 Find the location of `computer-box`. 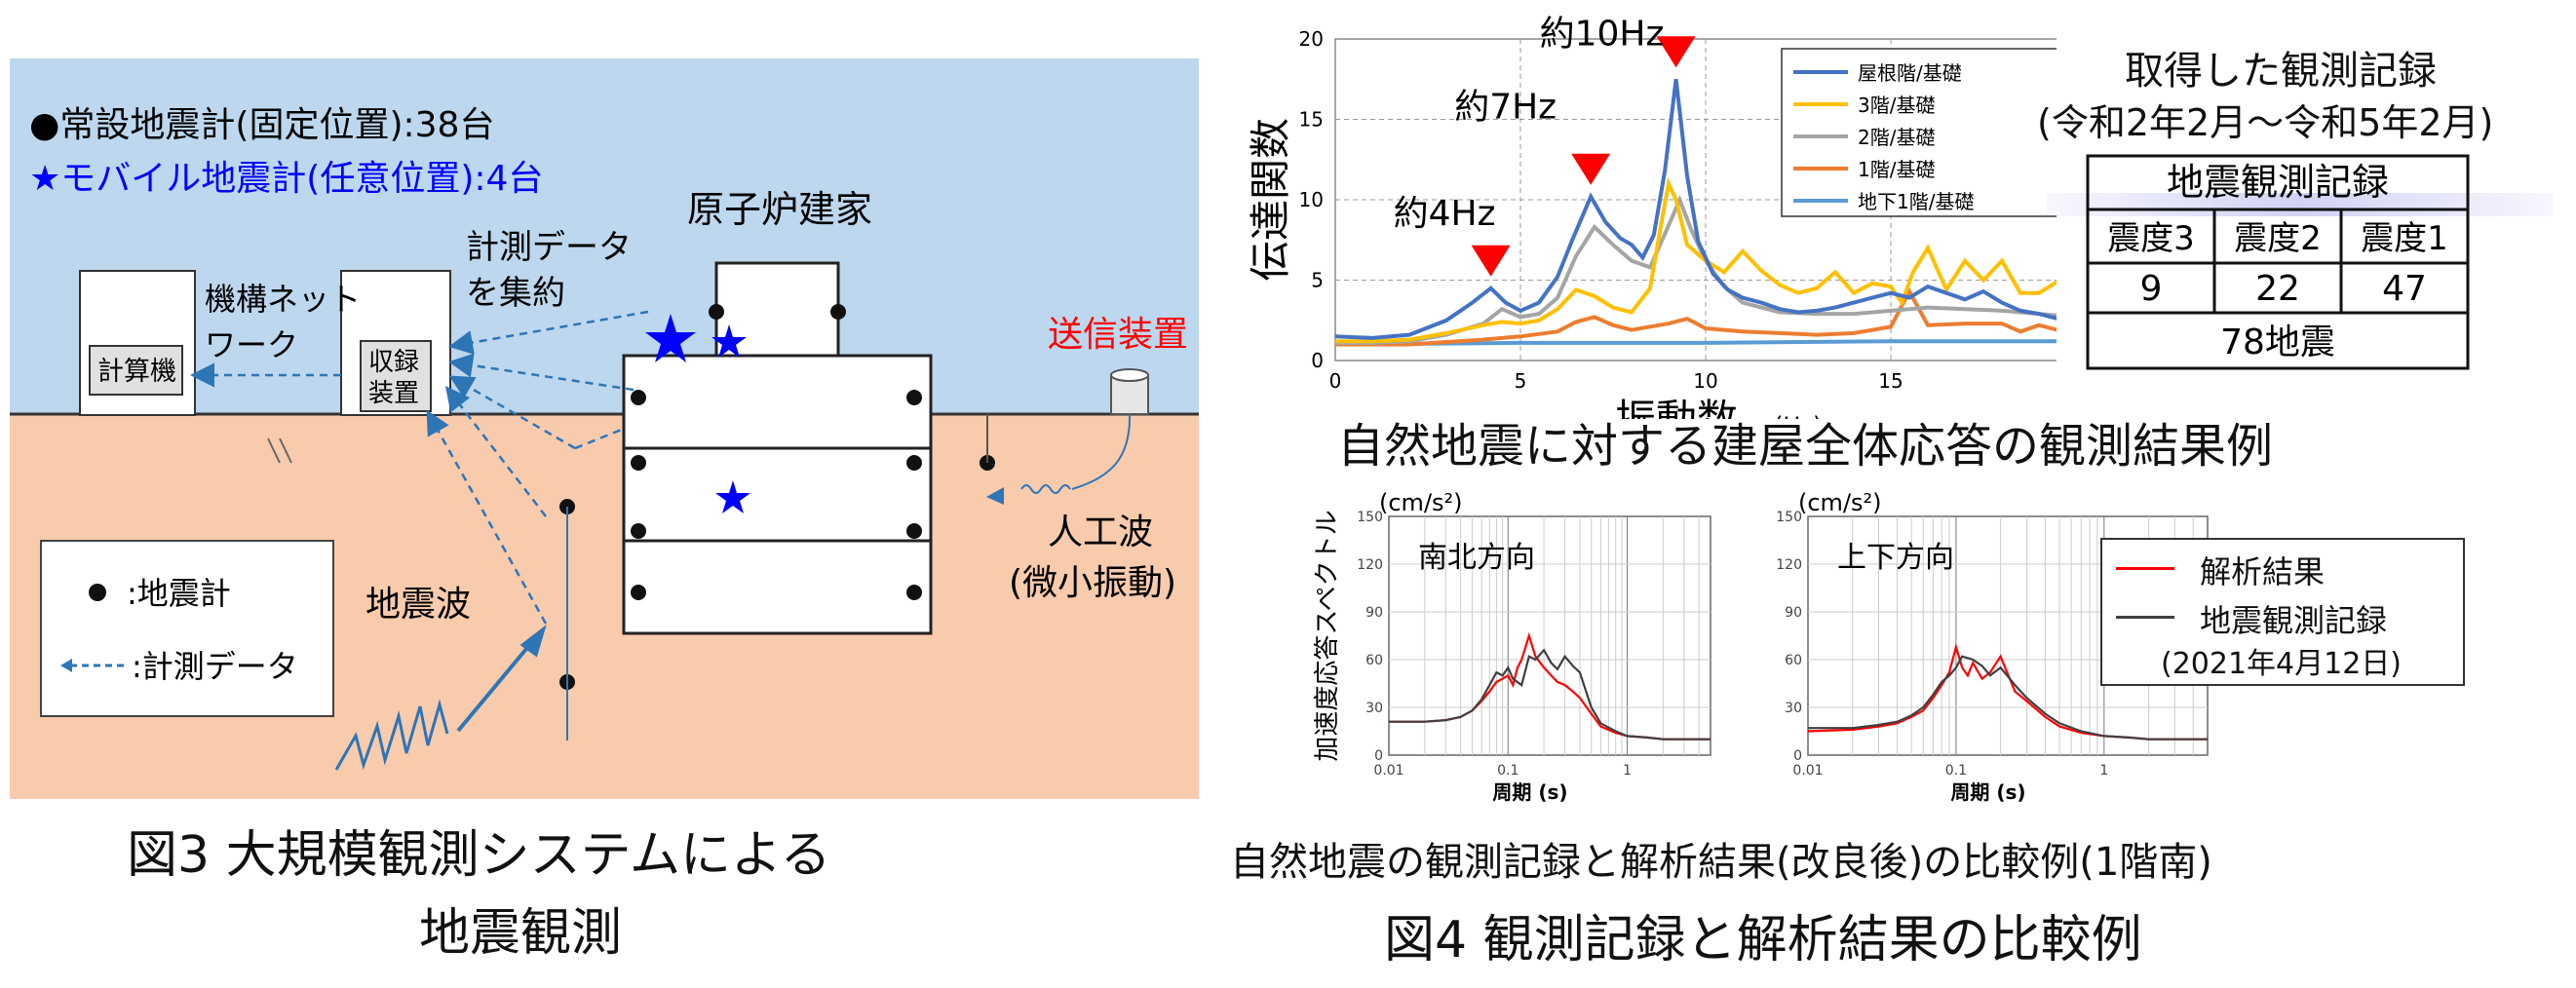

computer-box is located at coordinates (136, 371).